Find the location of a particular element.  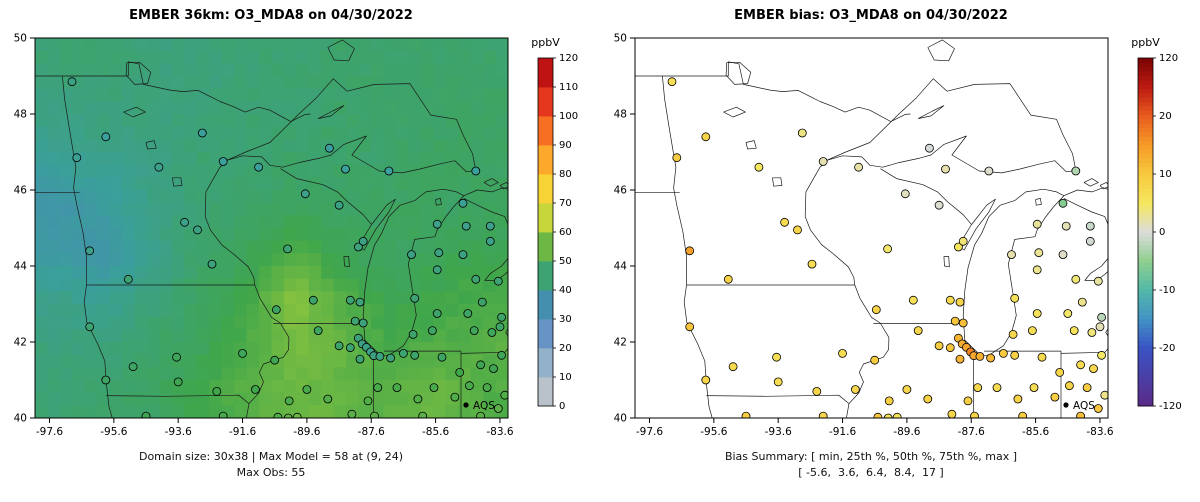

svg-text: -83.6 is located at coordinates (499, 432).